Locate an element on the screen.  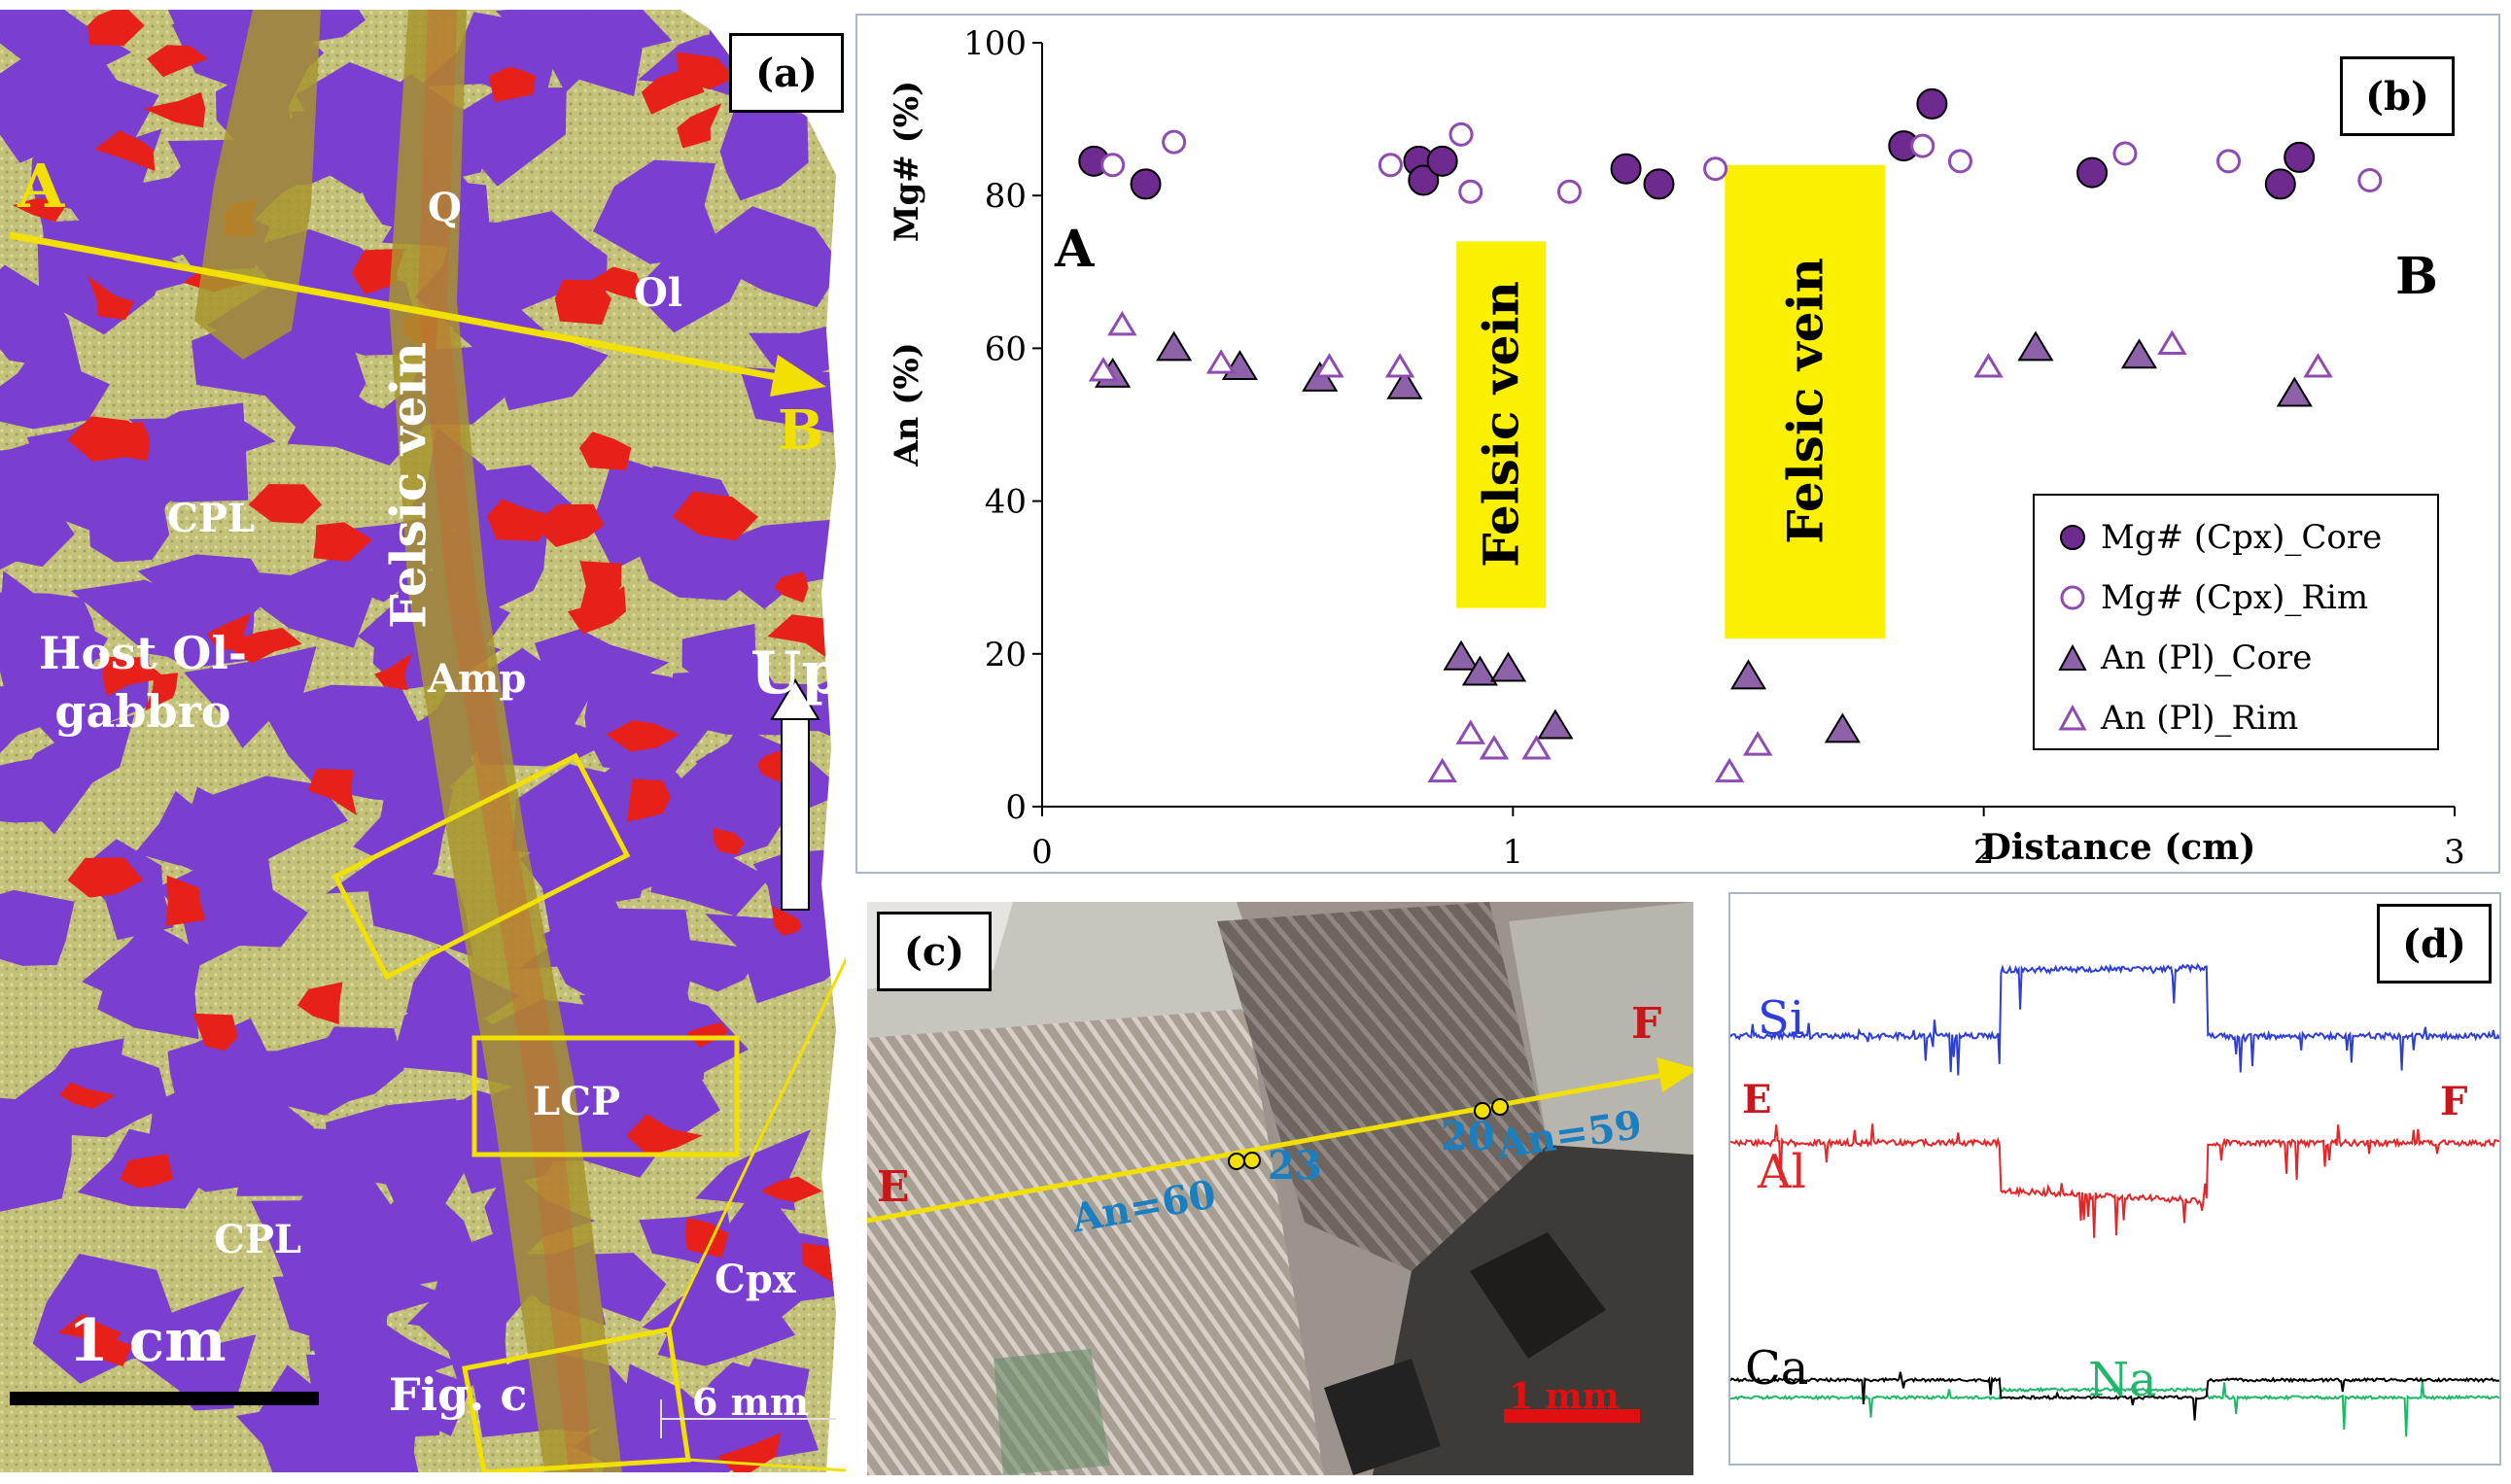
profile-a-label: A is located at coordinates (1075, 249).